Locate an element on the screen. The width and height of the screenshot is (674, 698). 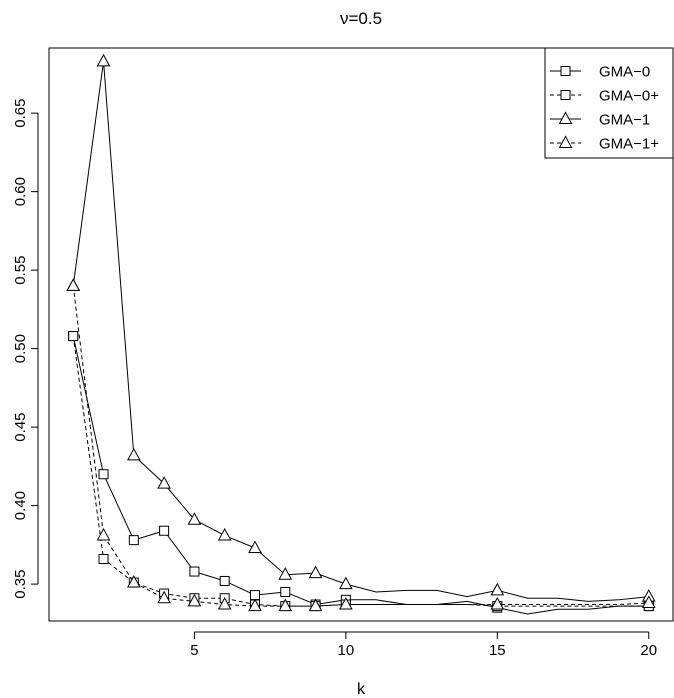
legend-label: GMA−1 is located at coordinates (624, 120).